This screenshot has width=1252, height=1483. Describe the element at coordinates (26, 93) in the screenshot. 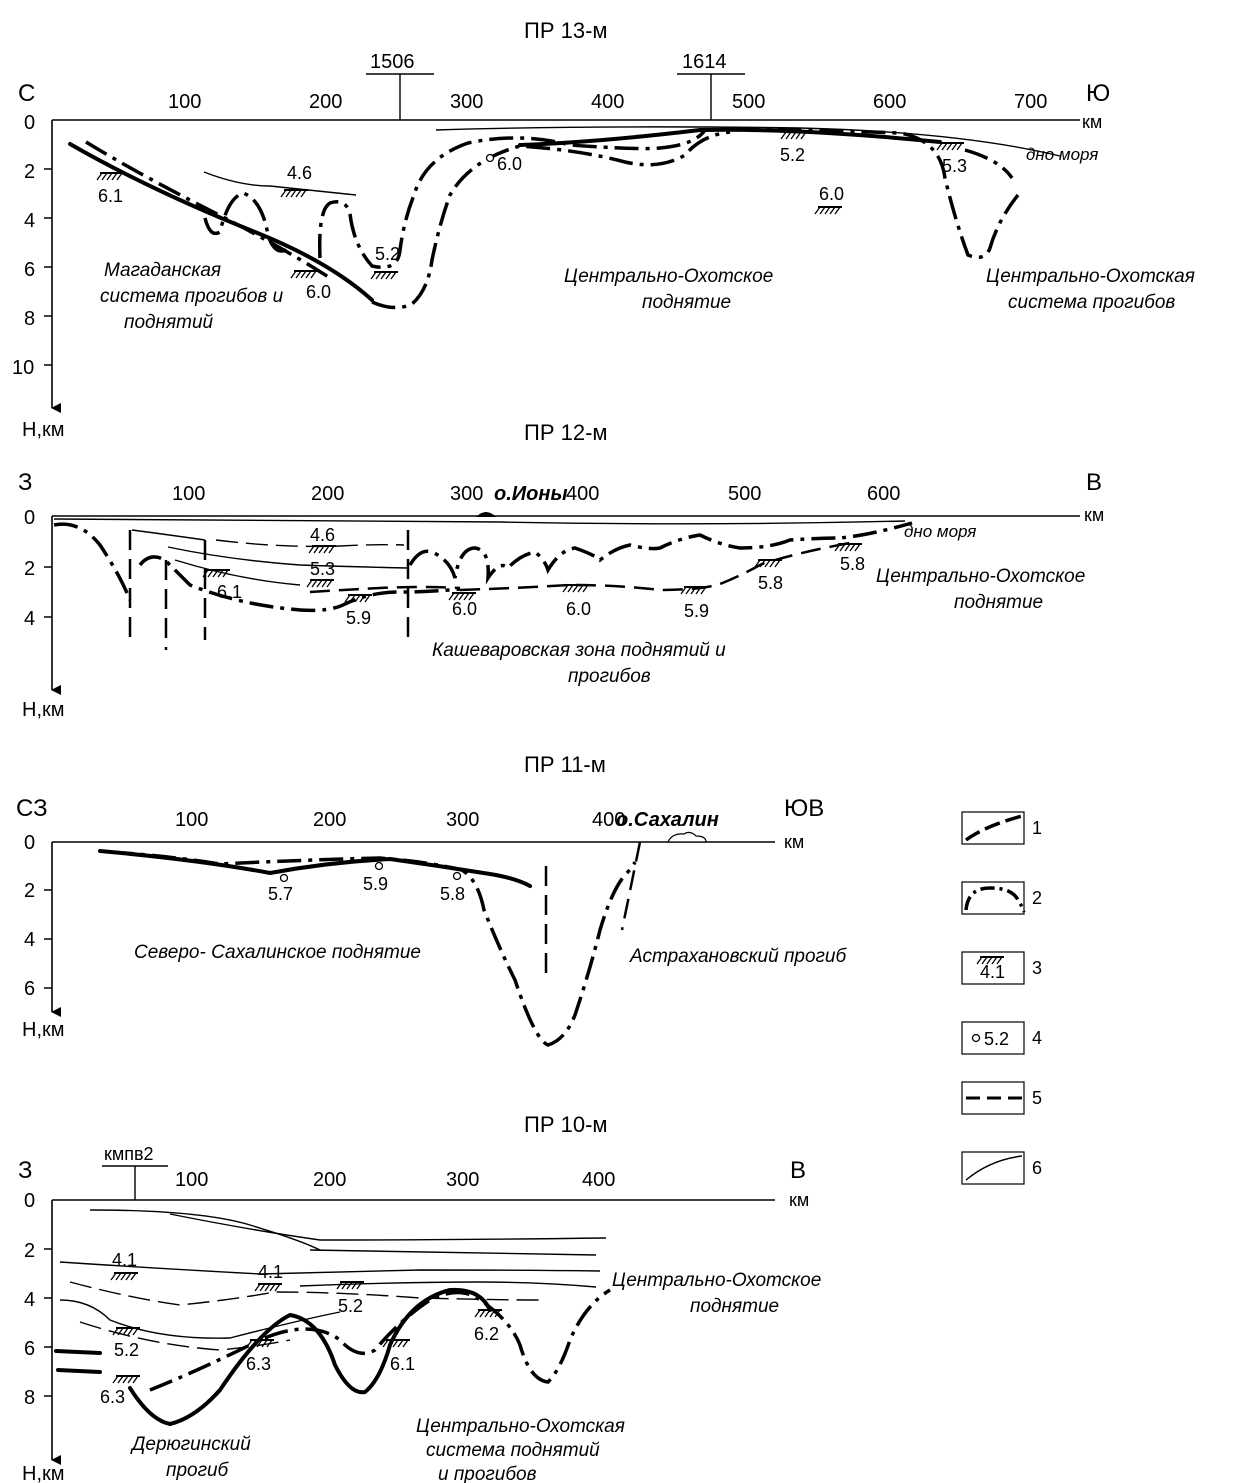

I see `direction-left: С` at that location.